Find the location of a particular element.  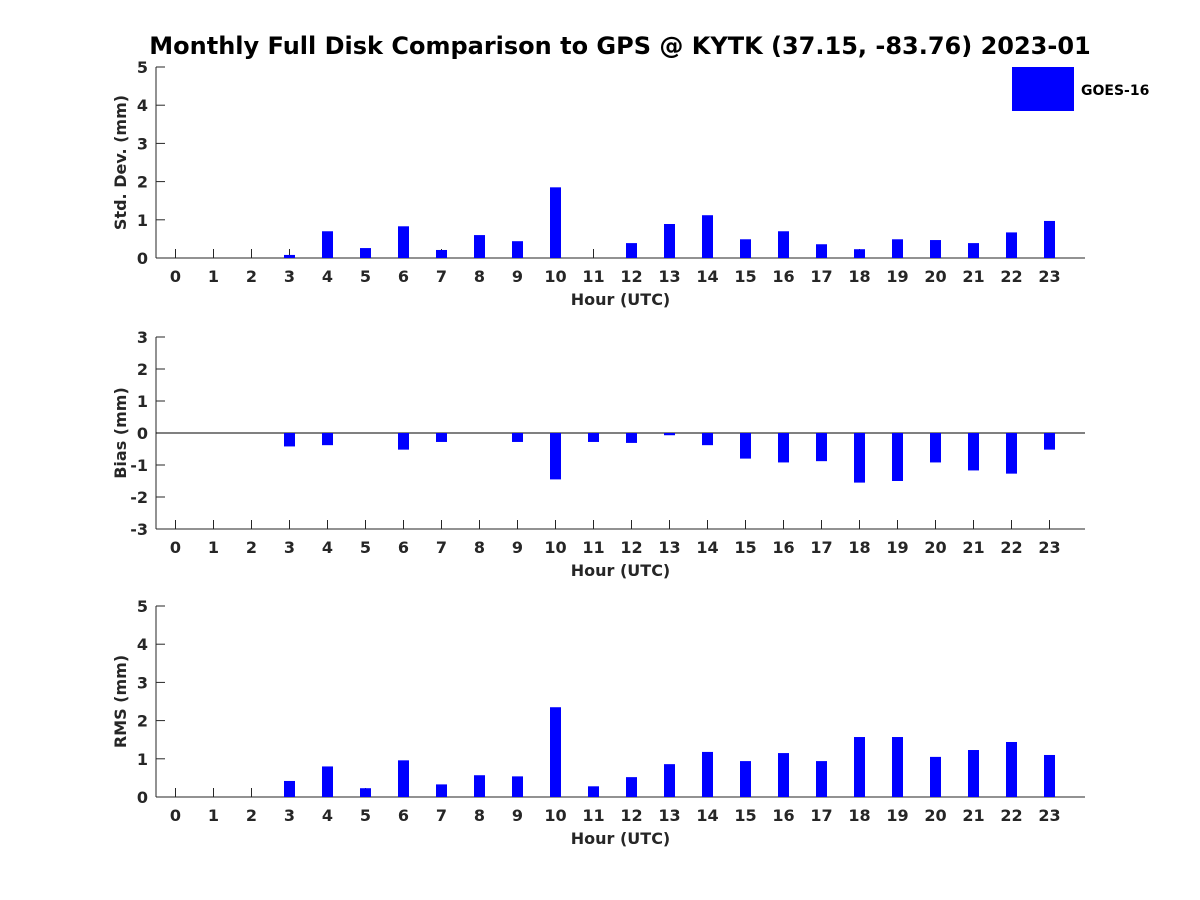

y-tick-label: -2 is located at coordinates (139, 497).